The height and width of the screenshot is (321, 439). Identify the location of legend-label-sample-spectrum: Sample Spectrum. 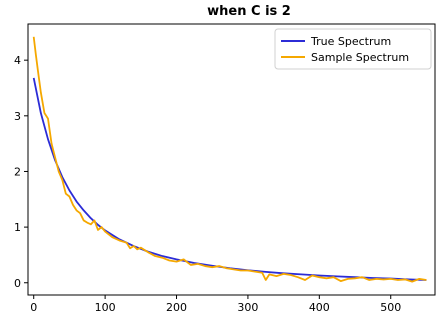
(360, 57).